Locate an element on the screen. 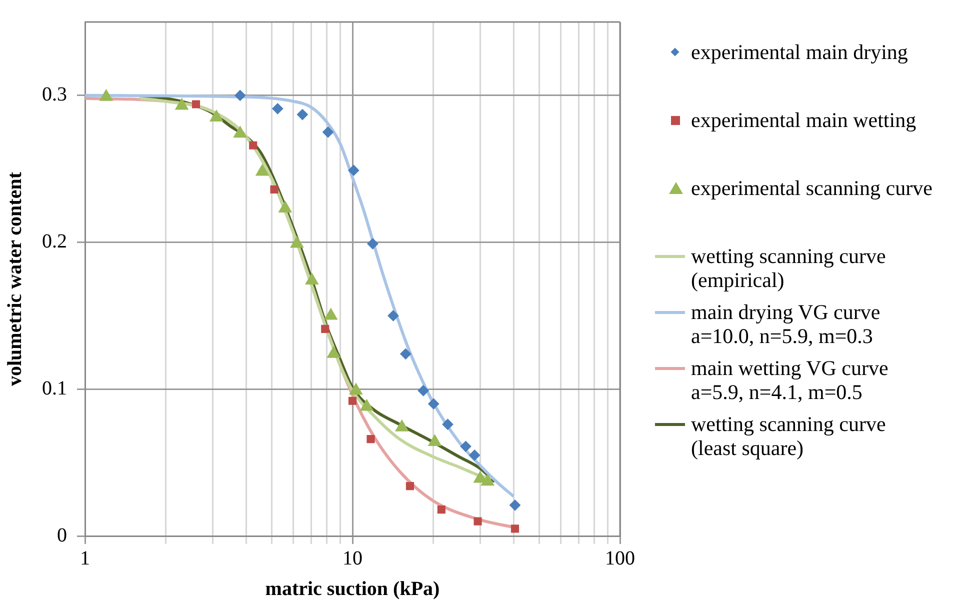 Image resolution: width=965 pixels, height=606 pixels. y-tick-label: 0 is located at coordinates (62, 535).